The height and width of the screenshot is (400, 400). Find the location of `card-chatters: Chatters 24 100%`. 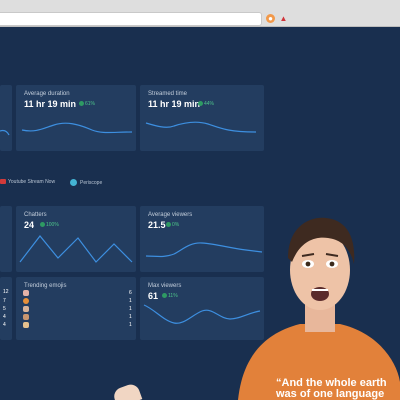

card-chatters: Chatters 24 100% is located at coordinates (76, 239).